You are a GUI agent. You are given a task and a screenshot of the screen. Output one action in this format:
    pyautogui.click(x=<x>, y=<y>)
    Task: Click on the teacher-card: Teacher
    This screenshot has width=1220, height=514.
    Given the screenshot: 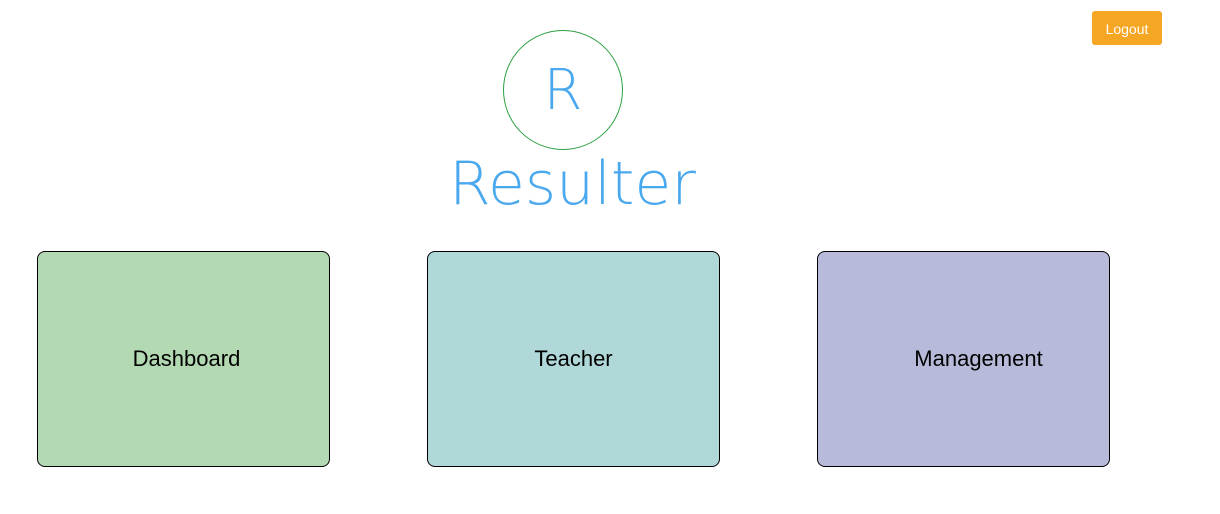 What is the action you would take?
    pyautogui.click(x=573, y=359)
    